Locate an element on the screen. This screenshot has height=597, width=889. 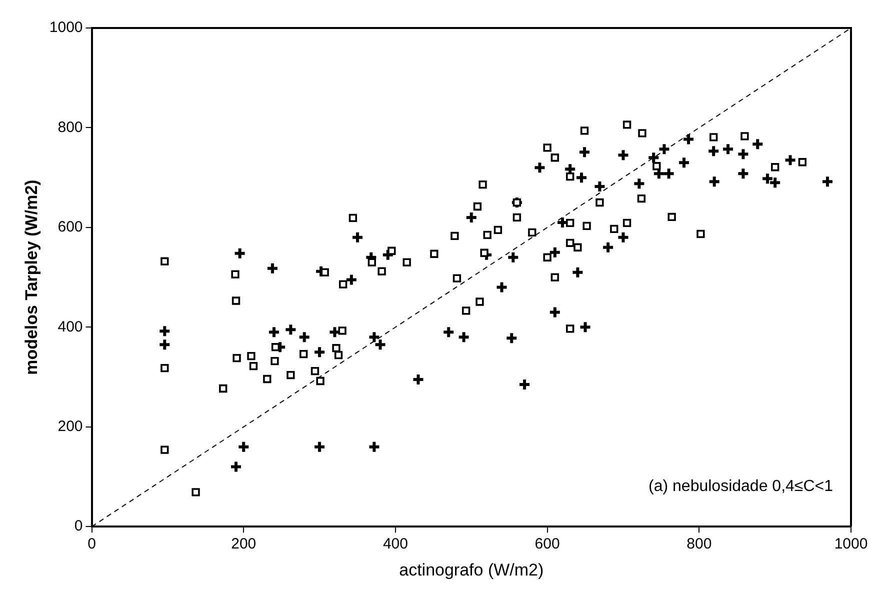
y-tick-label: 800 is located at coordinates (70, 127).